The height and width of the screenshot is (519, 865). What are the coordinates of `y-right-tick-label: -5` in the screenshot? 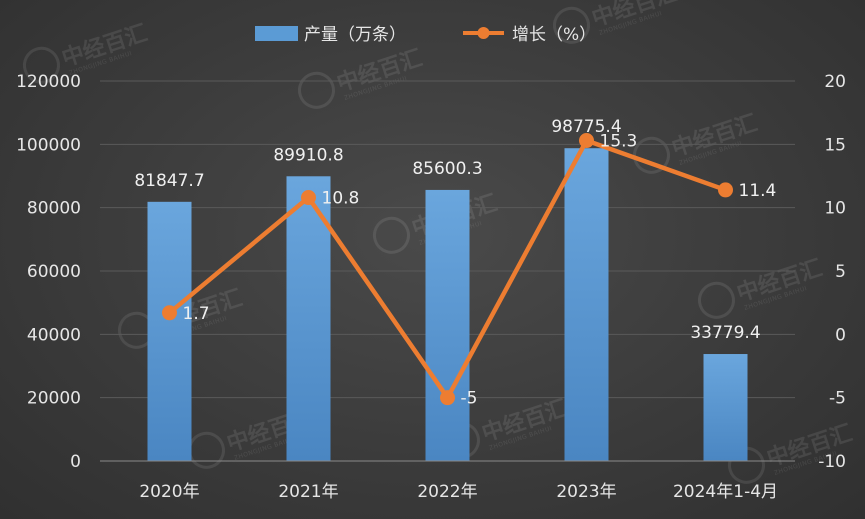 It's located at (837, 399).